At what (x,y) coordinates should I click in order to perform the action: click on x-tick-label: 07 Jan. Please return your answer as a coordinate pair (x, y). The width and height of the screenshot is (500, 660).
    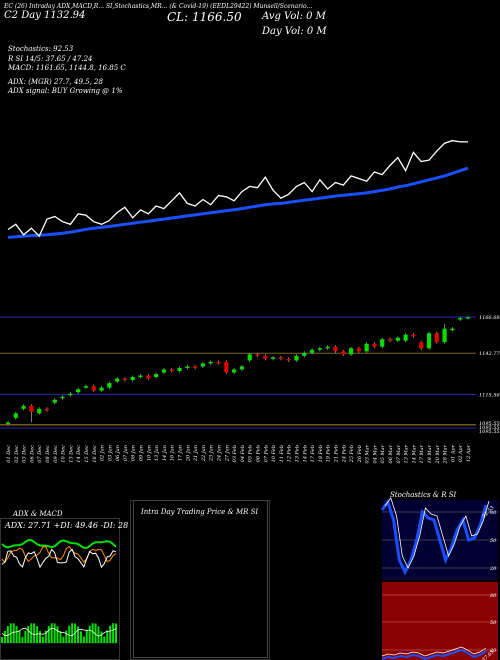
    Looking at the image, I should click on (126, 453).